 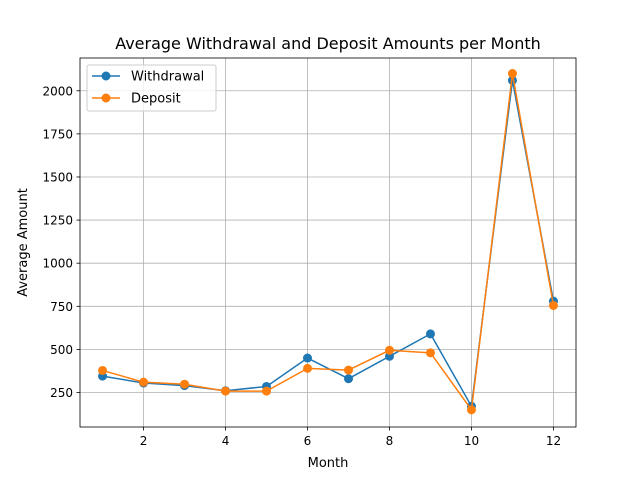 I want to click on x-axis-label: Month, so click(x=328, y=463).